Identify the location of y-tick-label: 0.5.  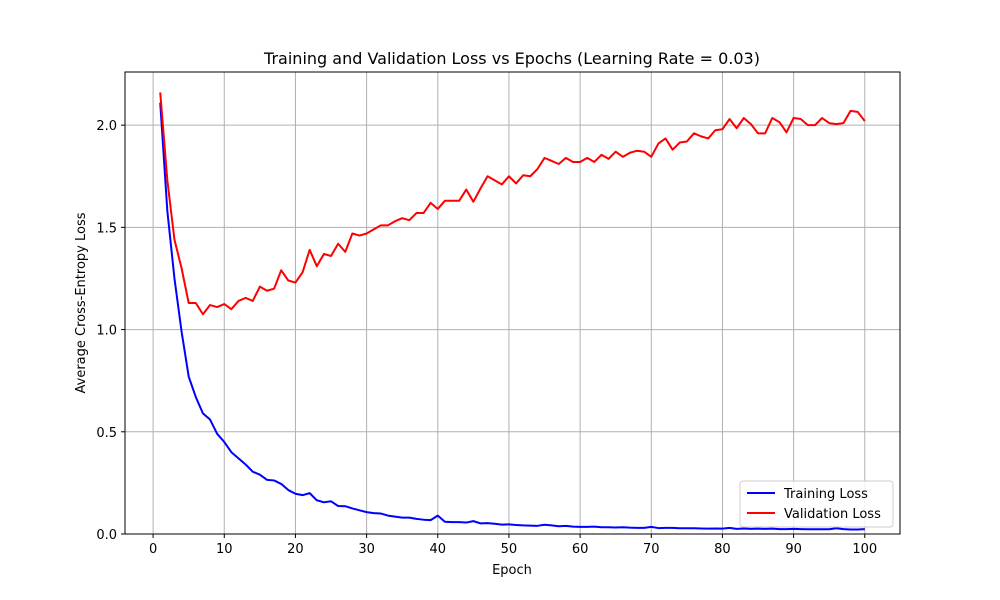
(106, 433).